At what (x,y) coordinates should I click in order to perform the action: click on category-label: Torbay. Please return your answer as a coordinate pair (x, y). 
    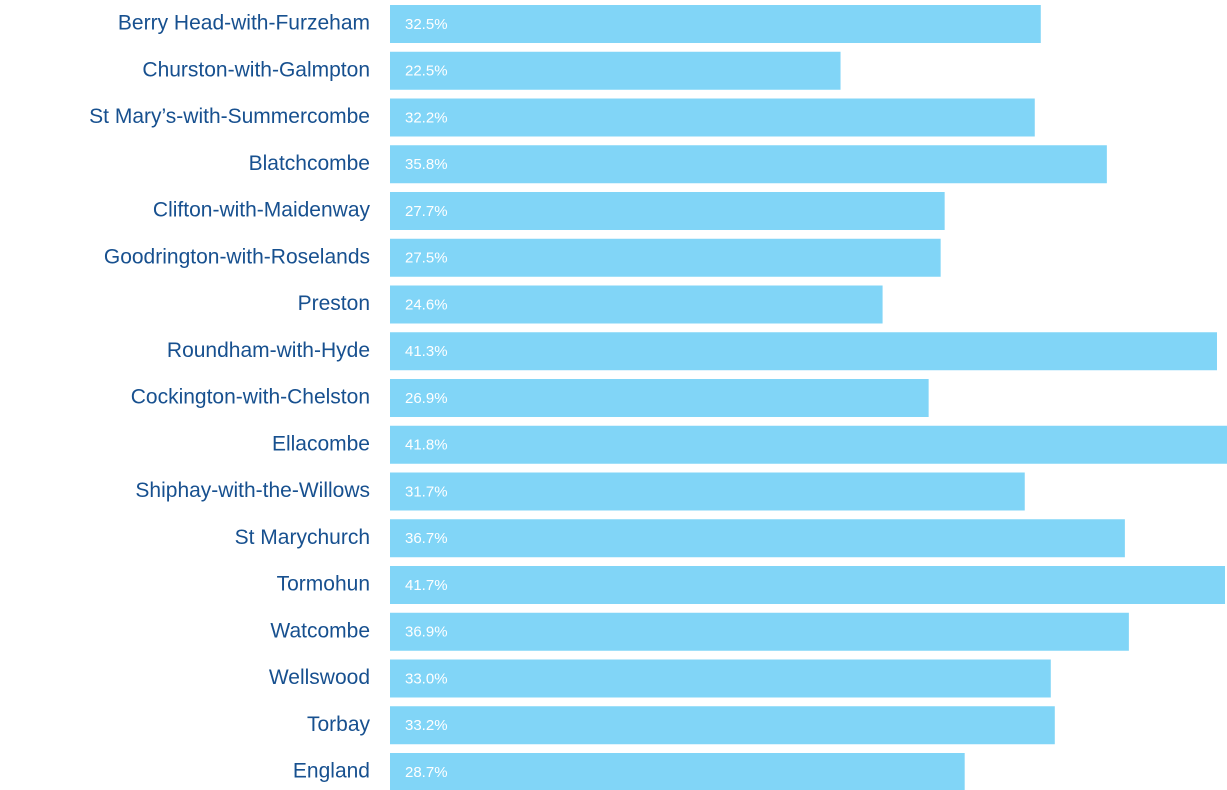
    Looking at the image, I should click on (339, 724).